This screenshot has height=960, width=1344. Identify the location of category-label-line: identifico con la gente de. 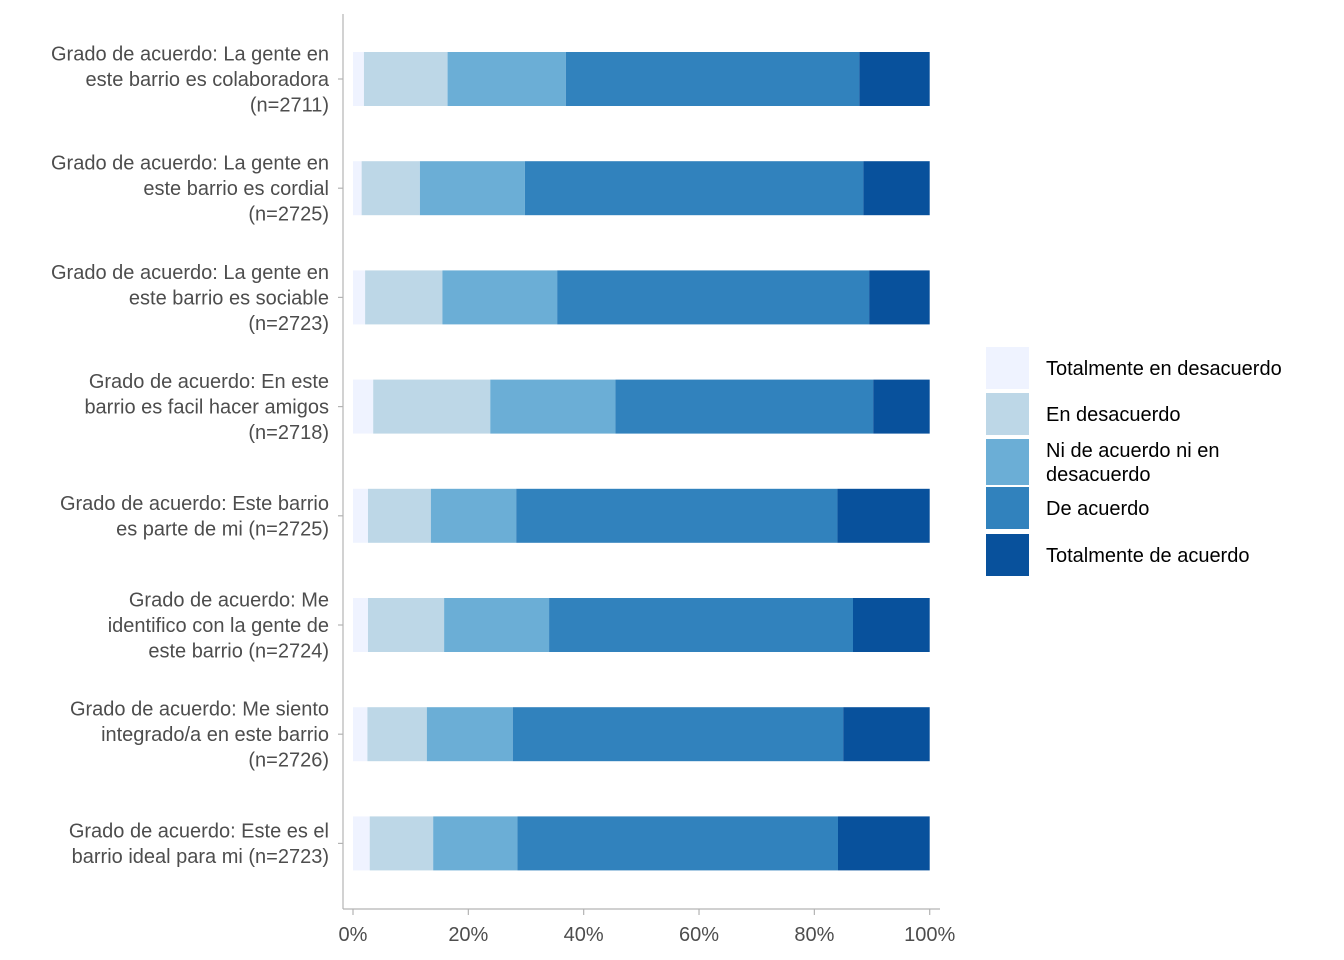
(218, 626).